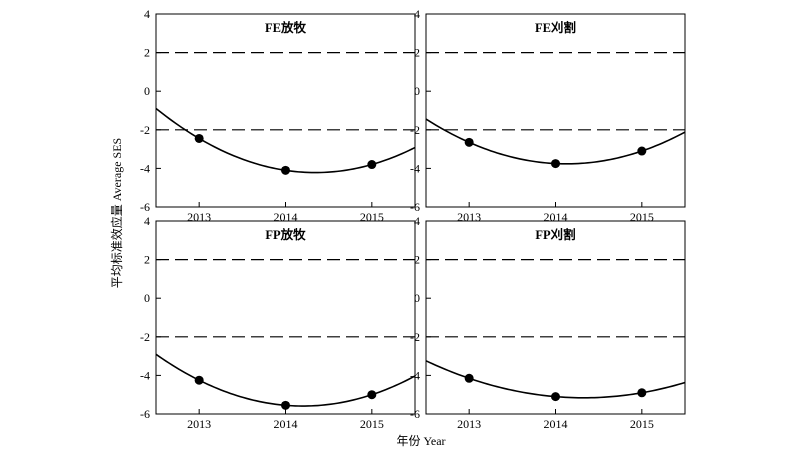 The width and height of the screenshot is (800, 456). Describe the element at coordinates (556, 424) in the screenshot. I see `fp-mowing-x-tick-label: 2014` at that location.